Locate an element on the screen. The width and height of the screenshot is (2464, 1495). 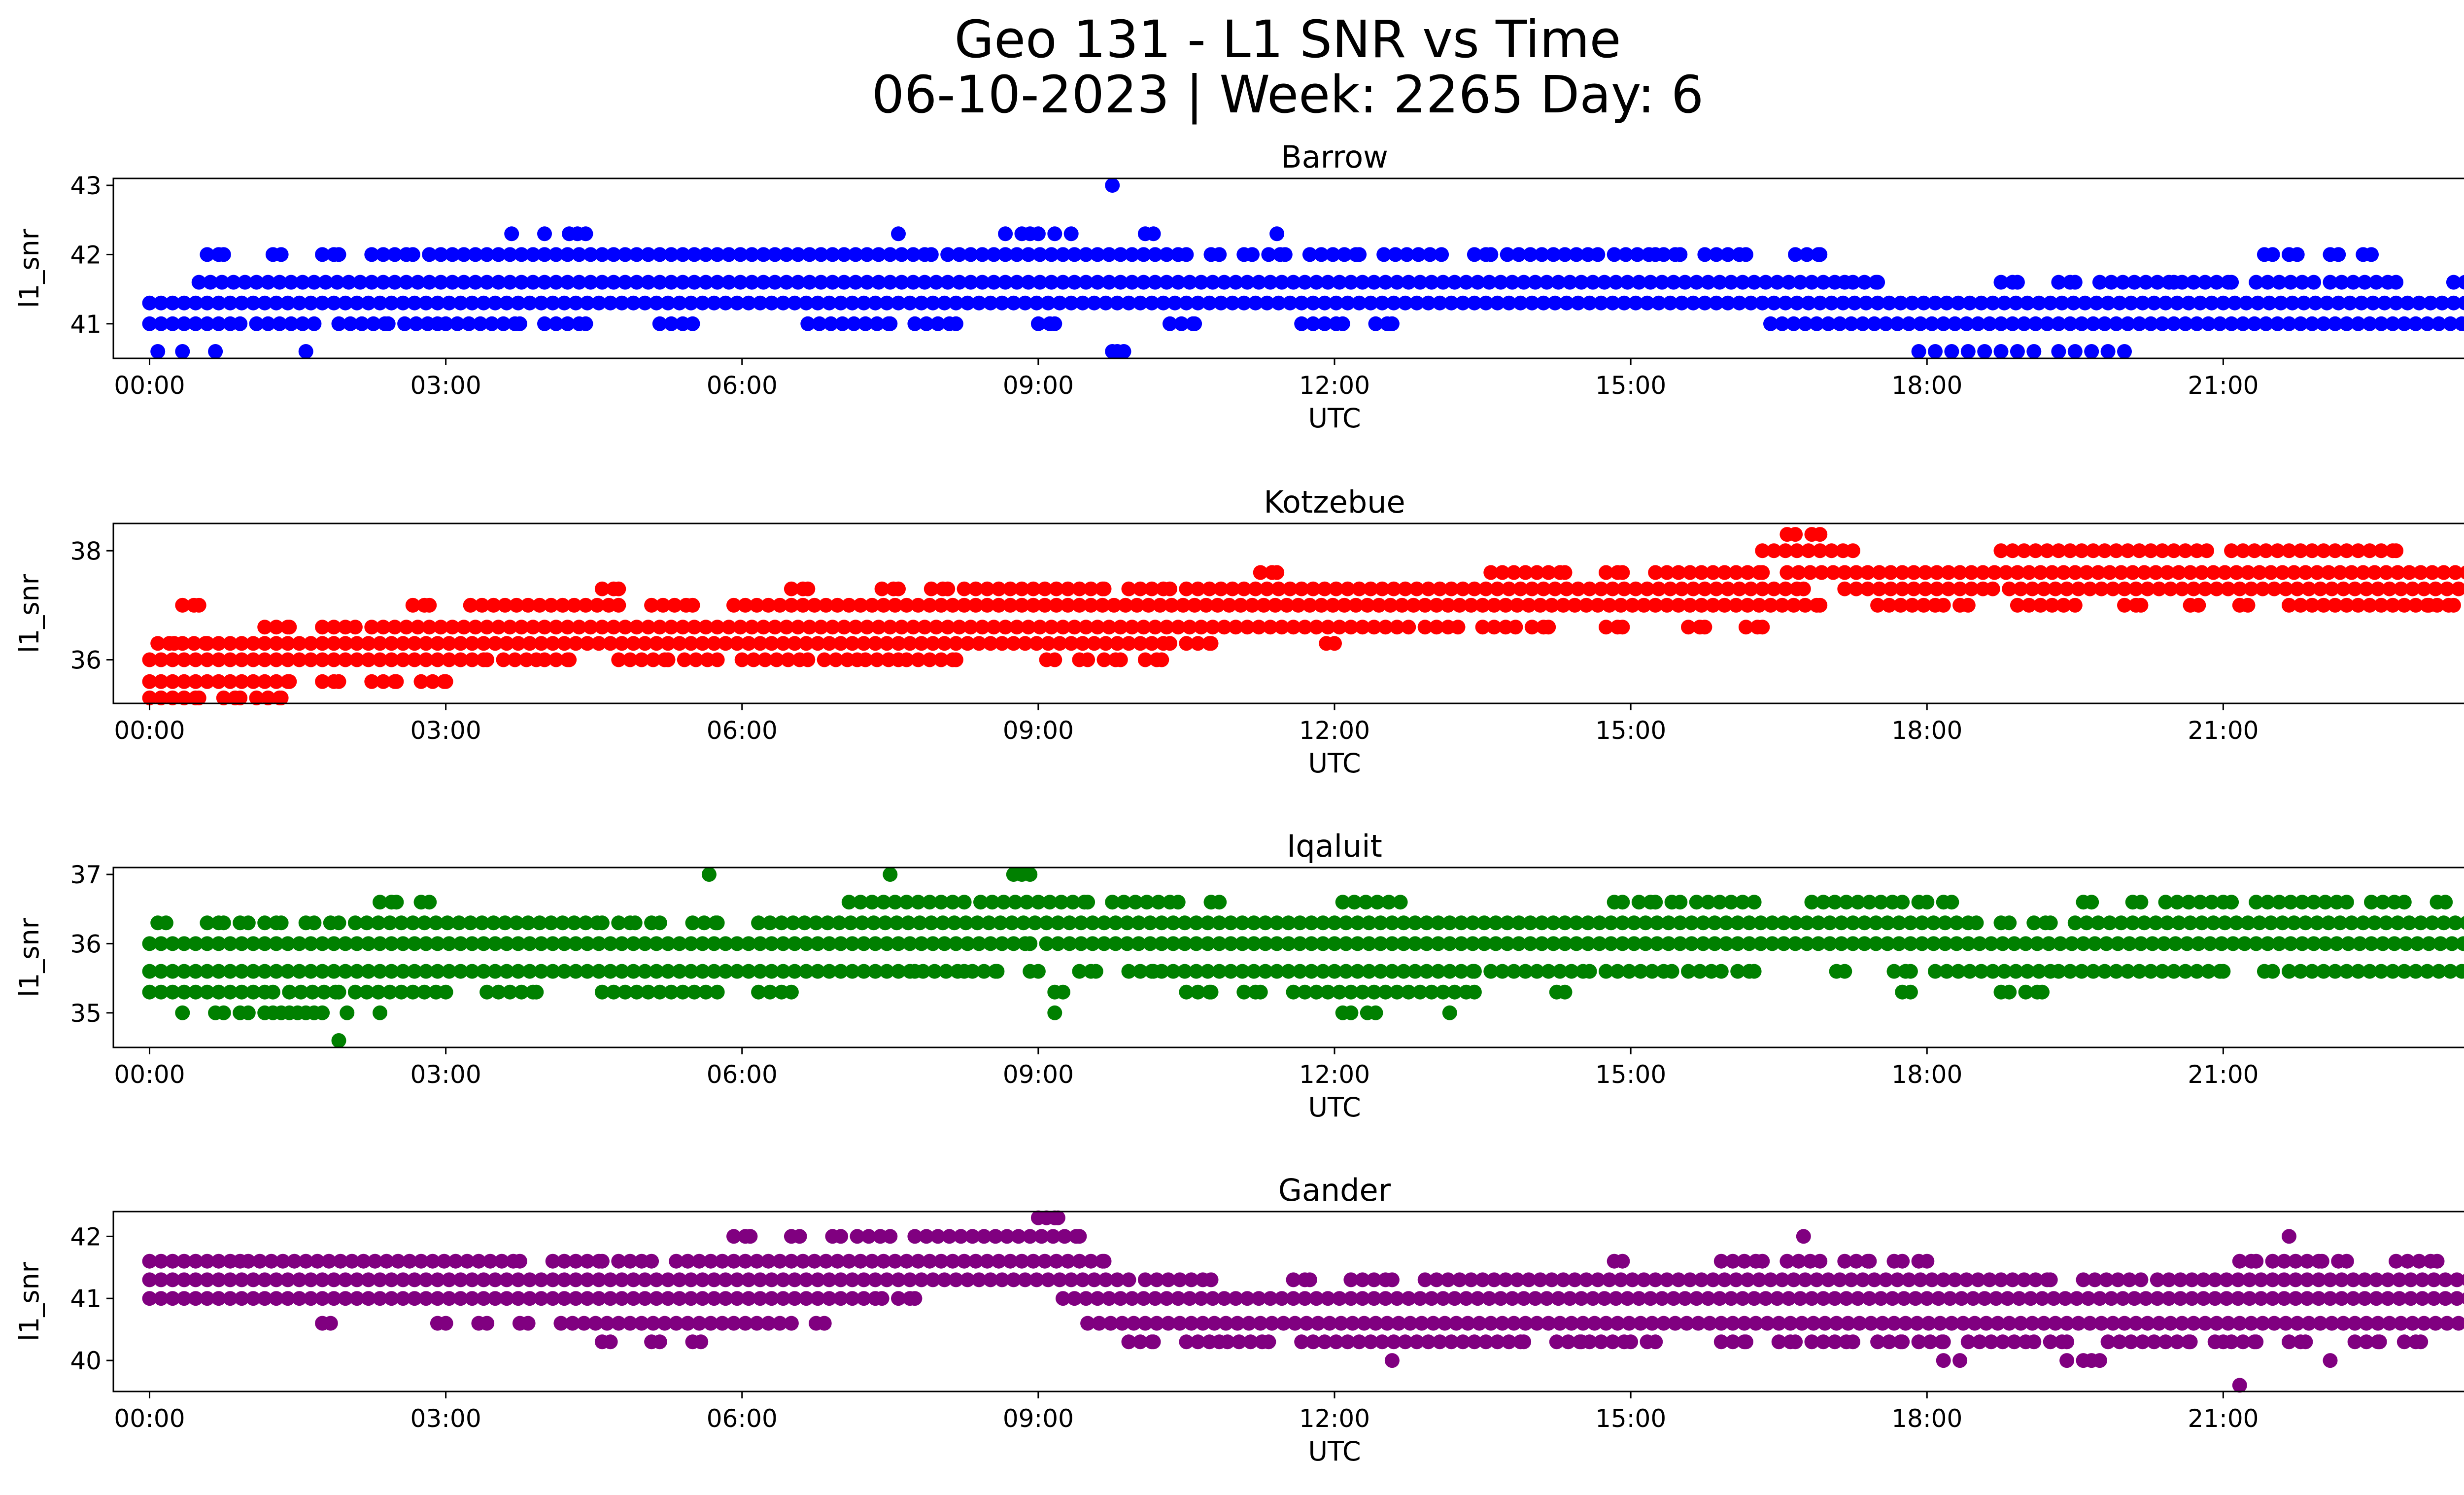
x-tick-label: 21:00 is located at coordinates (2223, 1074).